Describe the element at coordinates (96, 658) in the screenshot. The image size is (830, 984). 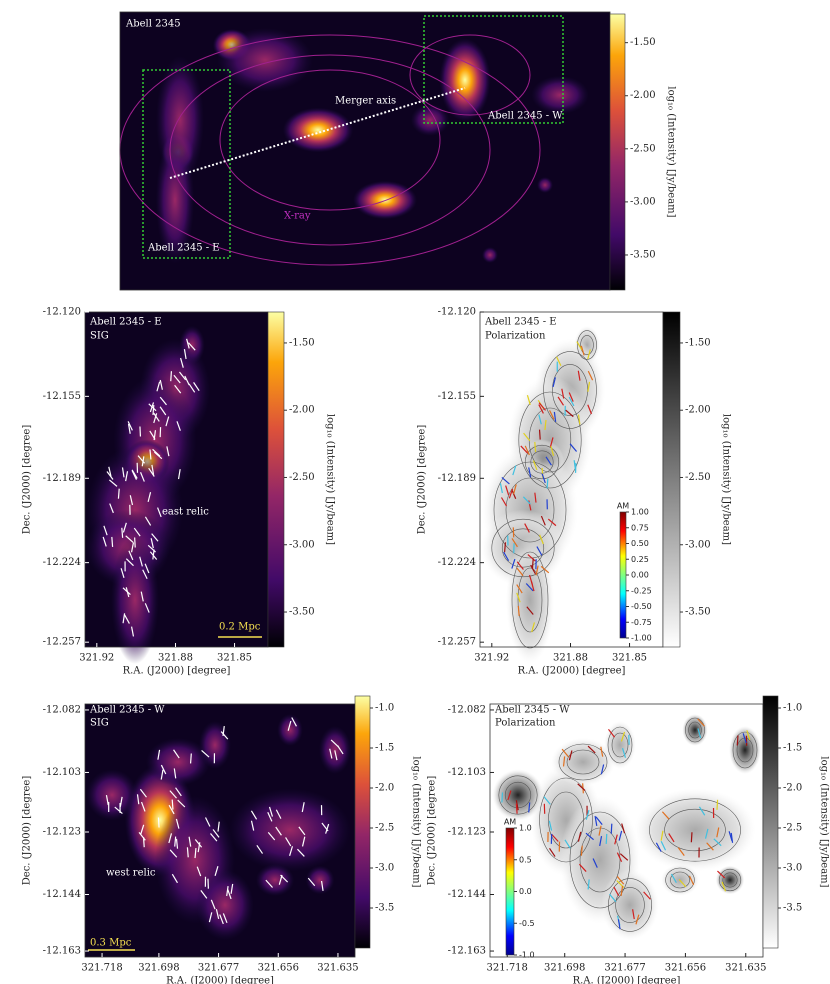
I see `x-tick-label: 321.92` at that location.